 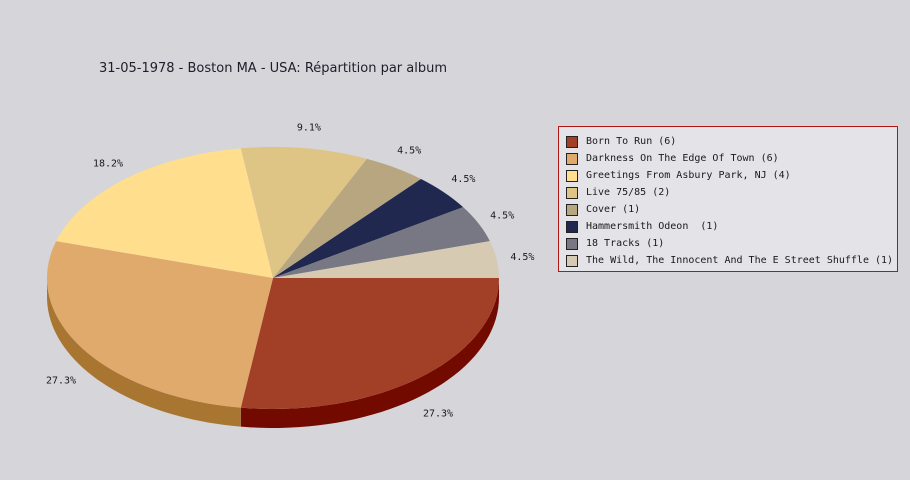 What do you see at coordinates (438, 414) in the screenshot?
I see `pie-percent-label-0: 27.3%` at bounding box center [438, 414].